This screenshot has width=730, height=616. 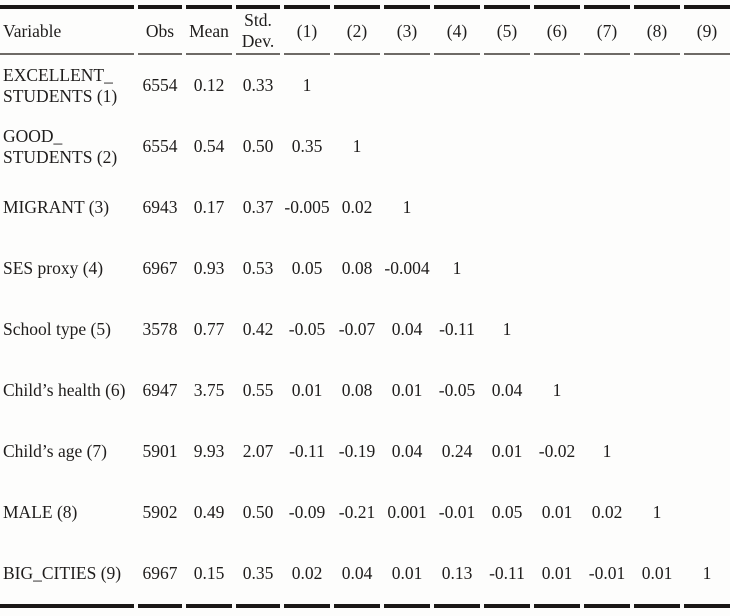 I want to click on correlation-value-3: 0.001, so click(x=407, y=512).